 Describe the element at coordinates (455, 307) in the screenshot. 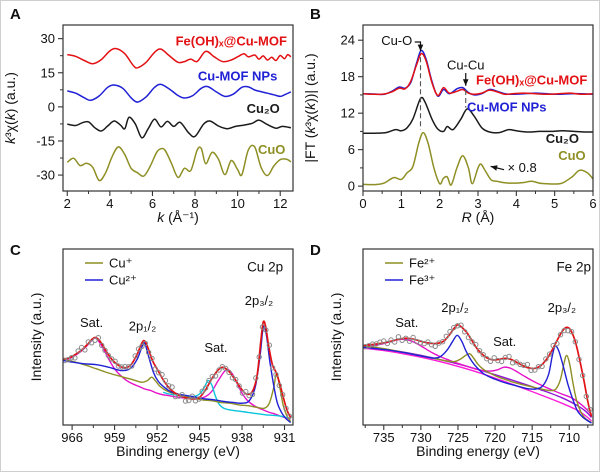

I see `annotation-peak-2p12: 2p₁/₂` at that location.